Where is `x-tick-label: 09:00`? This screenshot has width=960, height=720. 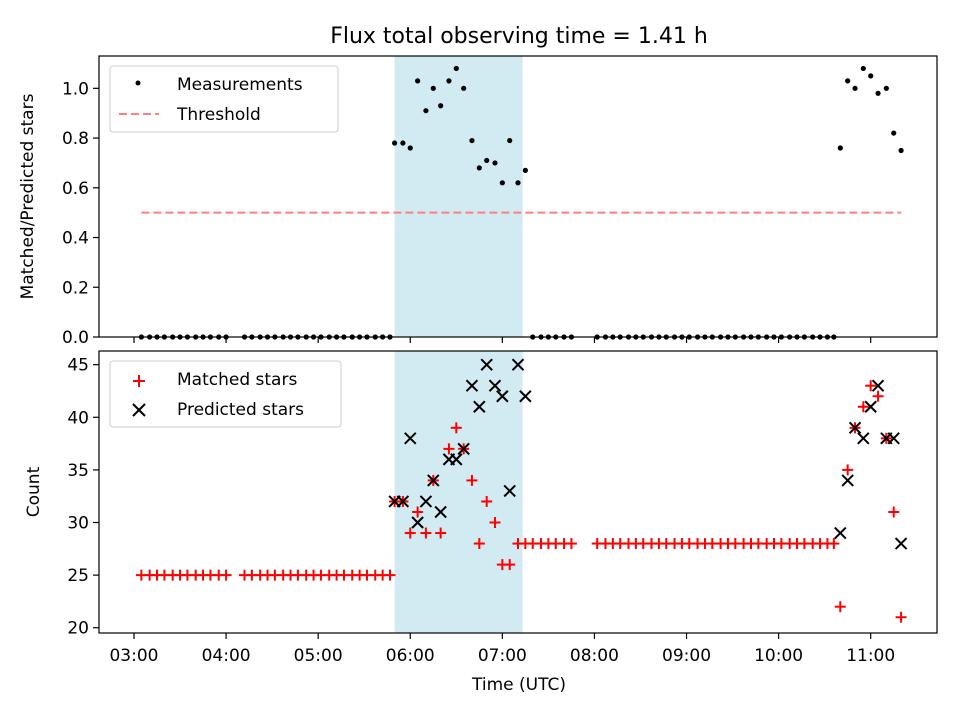 x-tick-label: 09:00 is located at coordinates (686, 656).